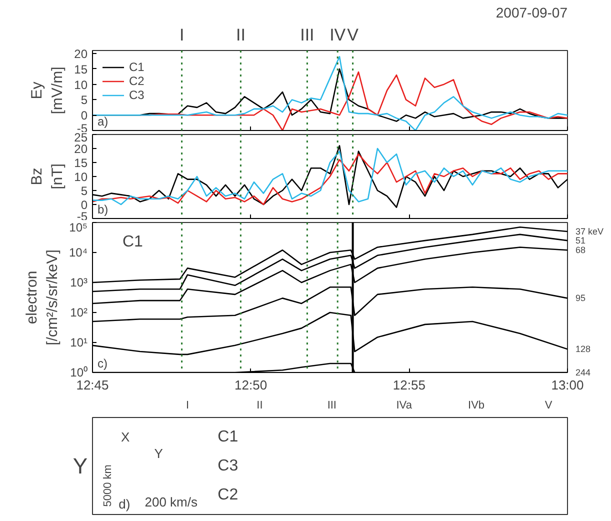 The image size is (611, 521). I want to click on x-tick-label: 12:55, so click(409, 385).